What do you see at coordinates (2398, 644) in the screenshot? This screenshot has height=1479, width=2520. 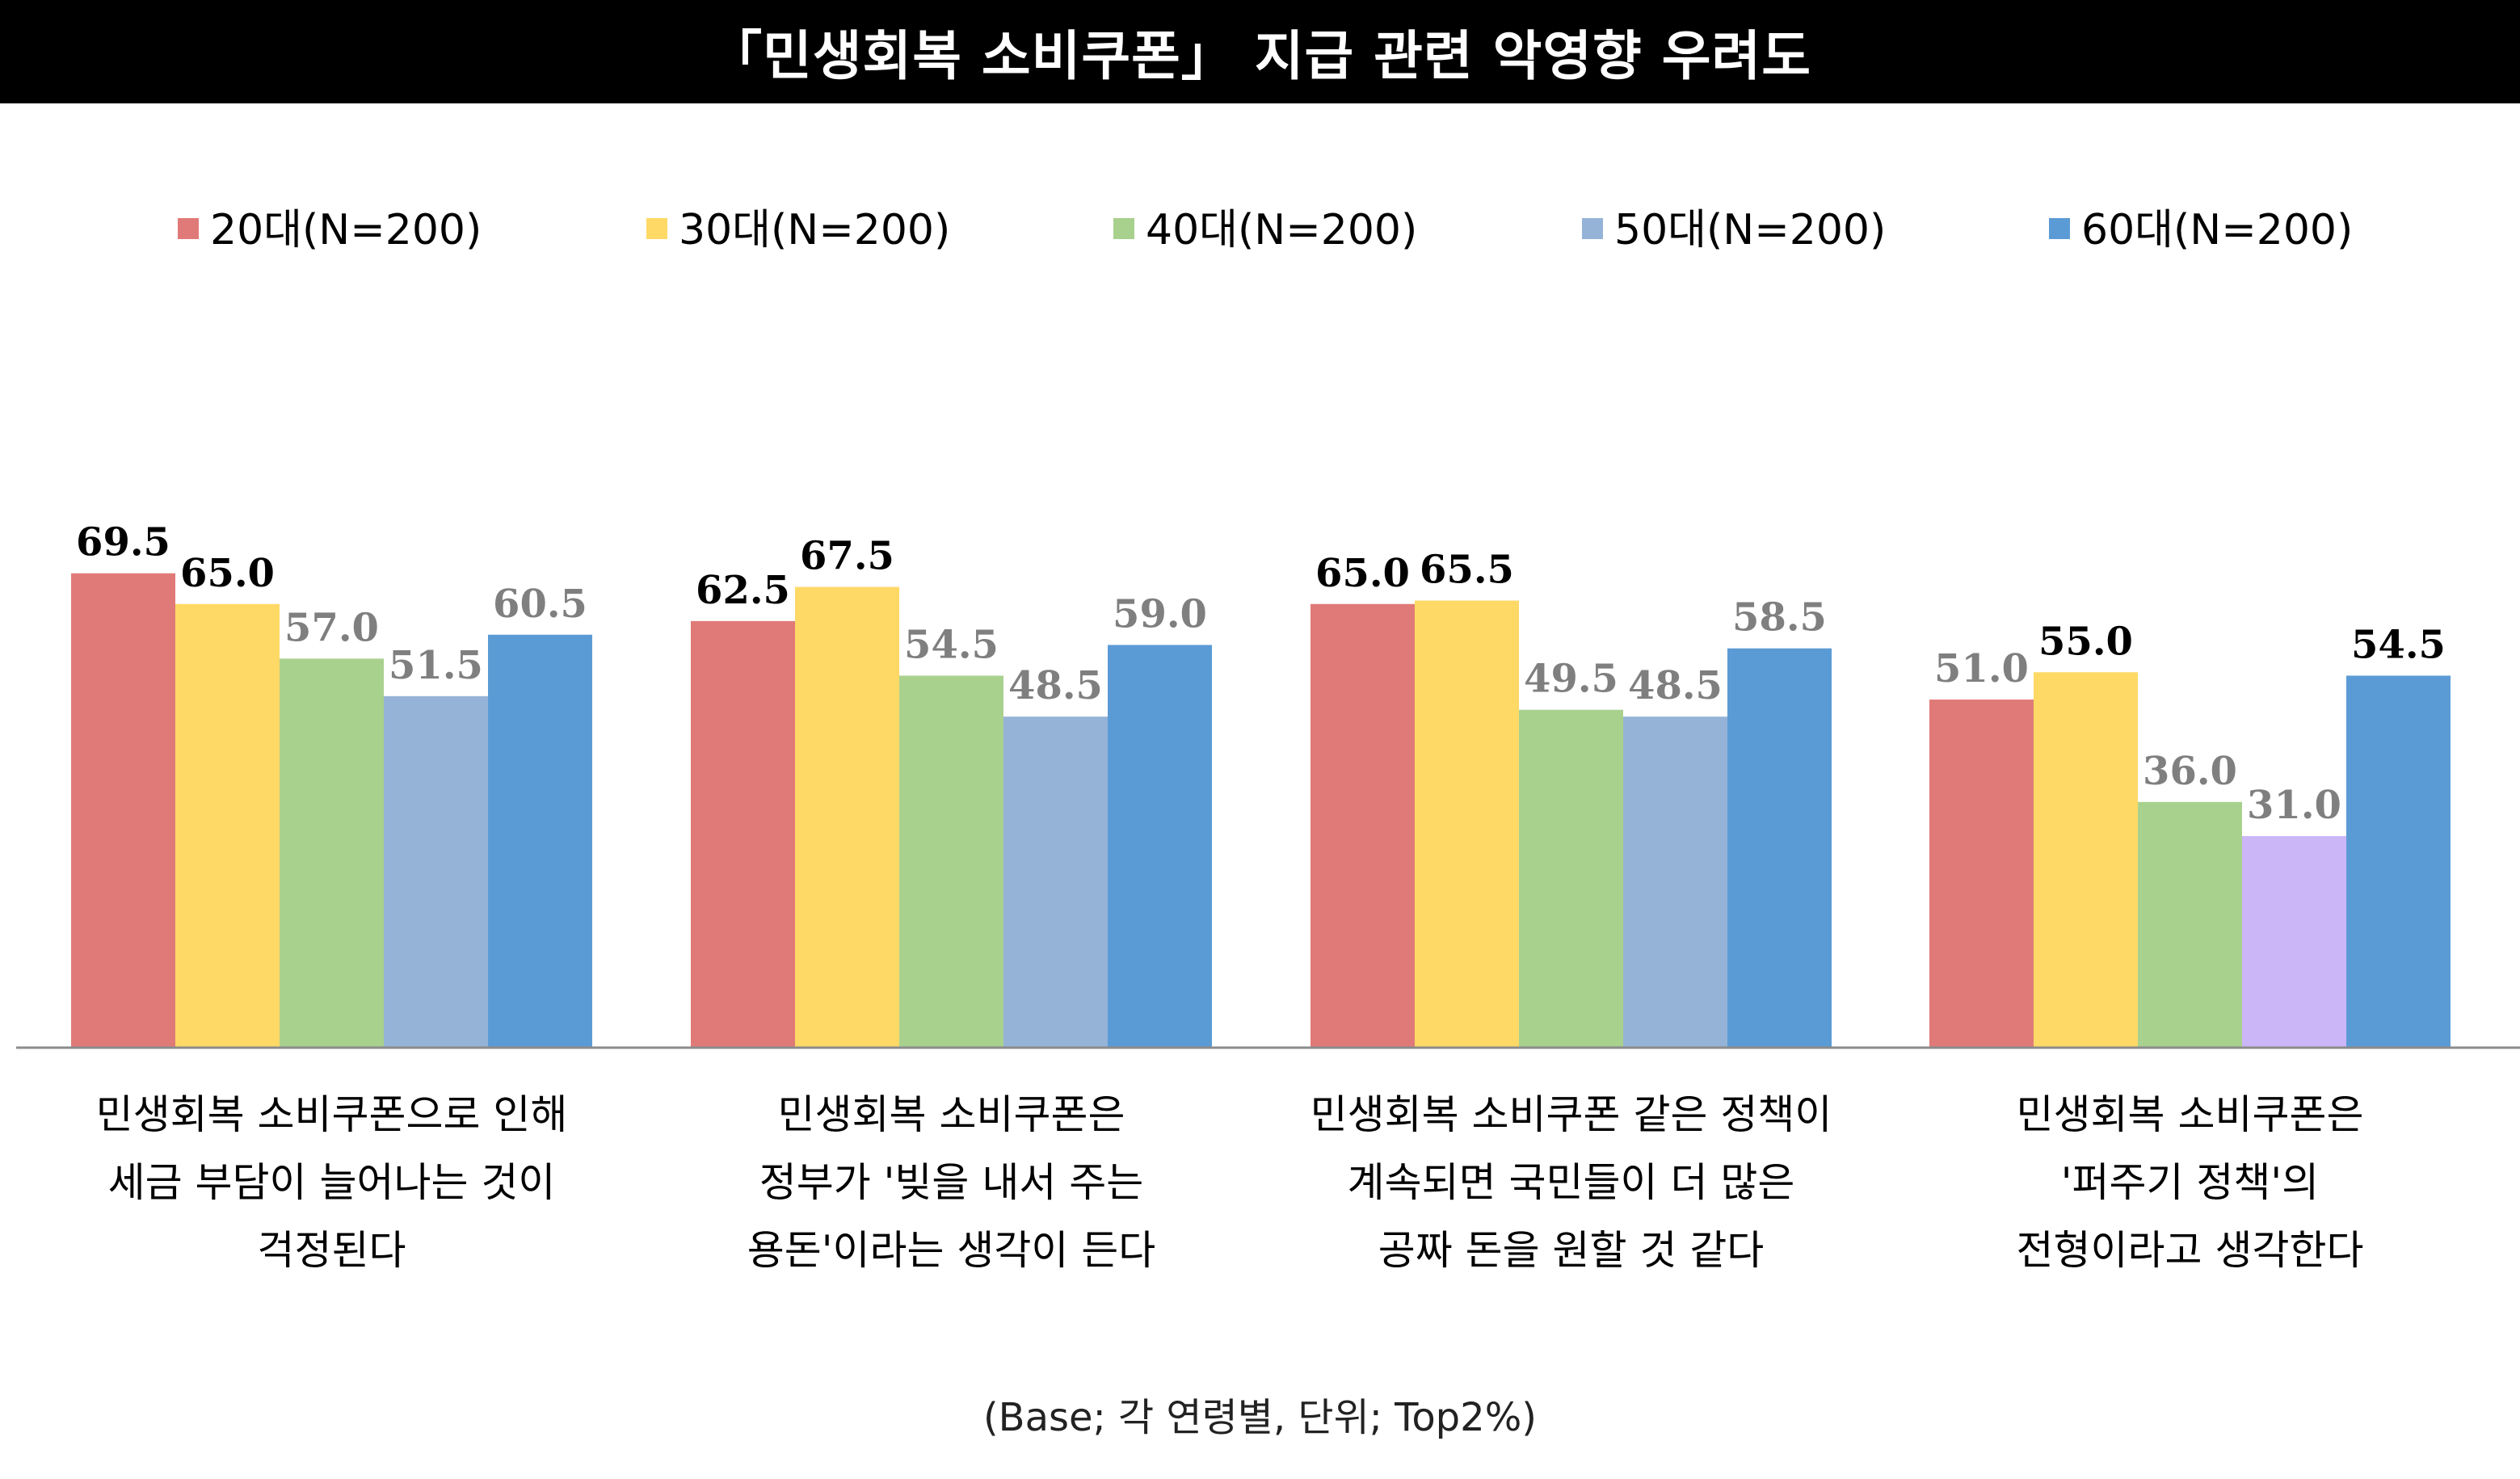 I see `value-label-g4-s5: 54.5` at bounding box center [2398, 644].